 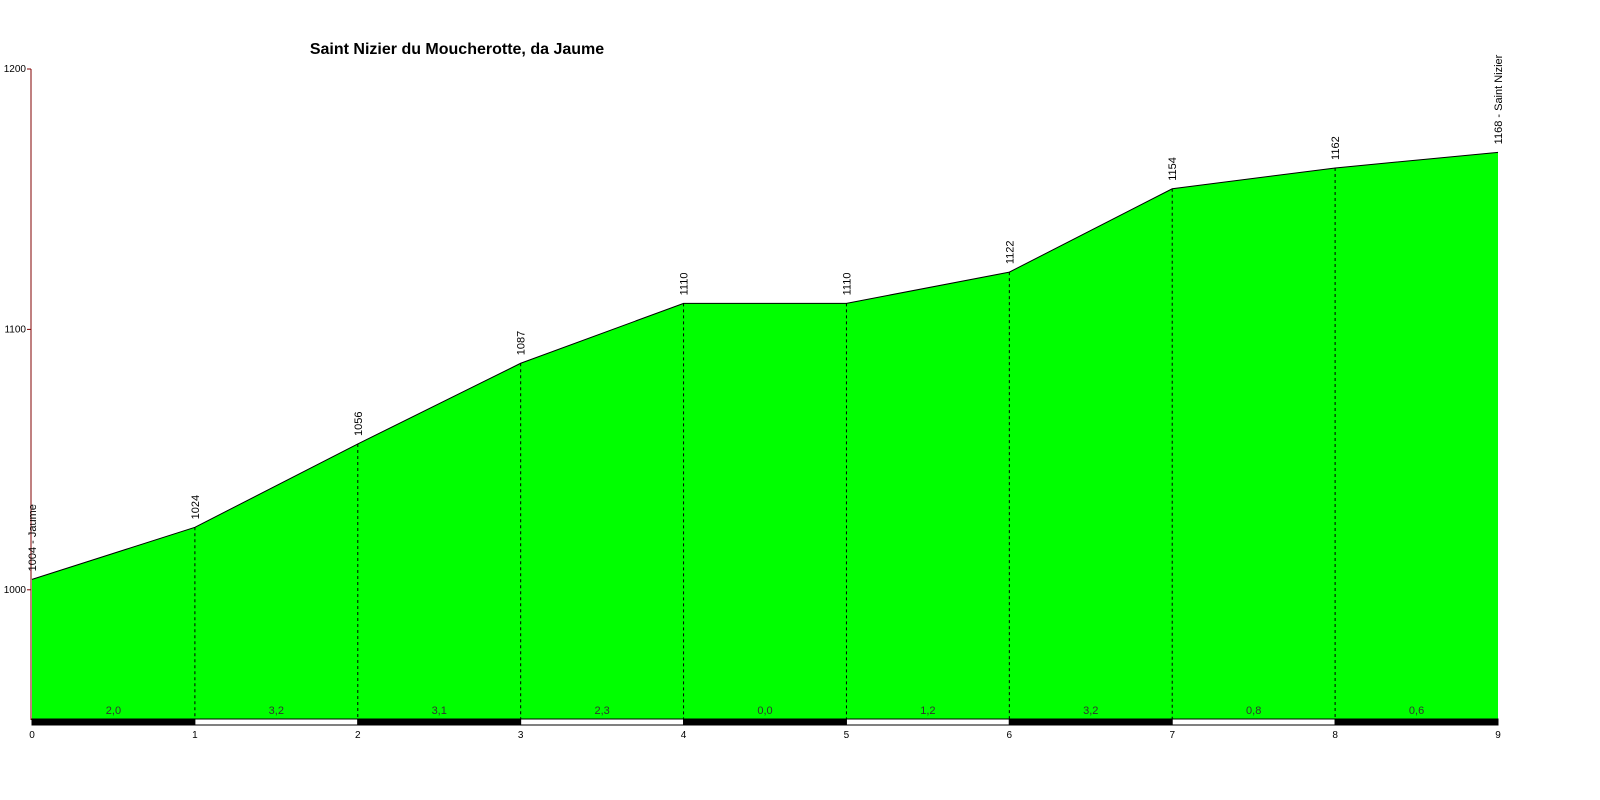 I want to click on elevation-point-label: 1162, so click(x=1336, y=148).